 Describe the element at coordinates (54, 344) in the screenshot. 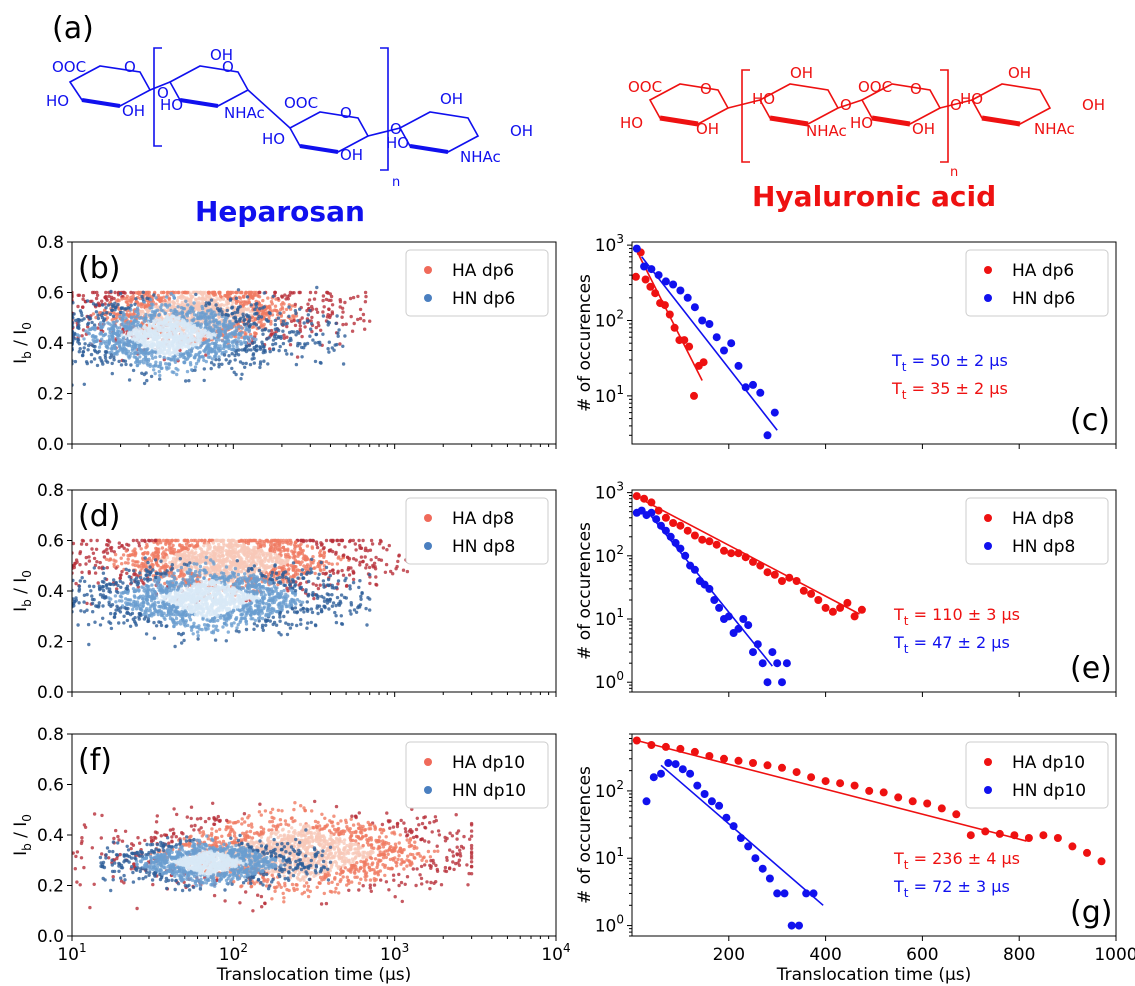

I see `y-ticks-b: 0.00.20.40.60.8` at that location.